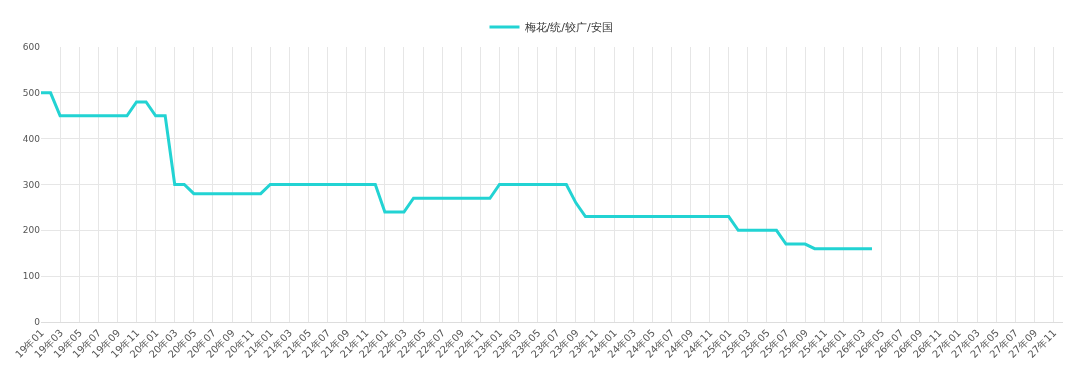 This screenshot has width=1080, height=374. Describe the element at coordinates (31, 230) in the screenshot. I see `y-tick-label: 200` at that location.